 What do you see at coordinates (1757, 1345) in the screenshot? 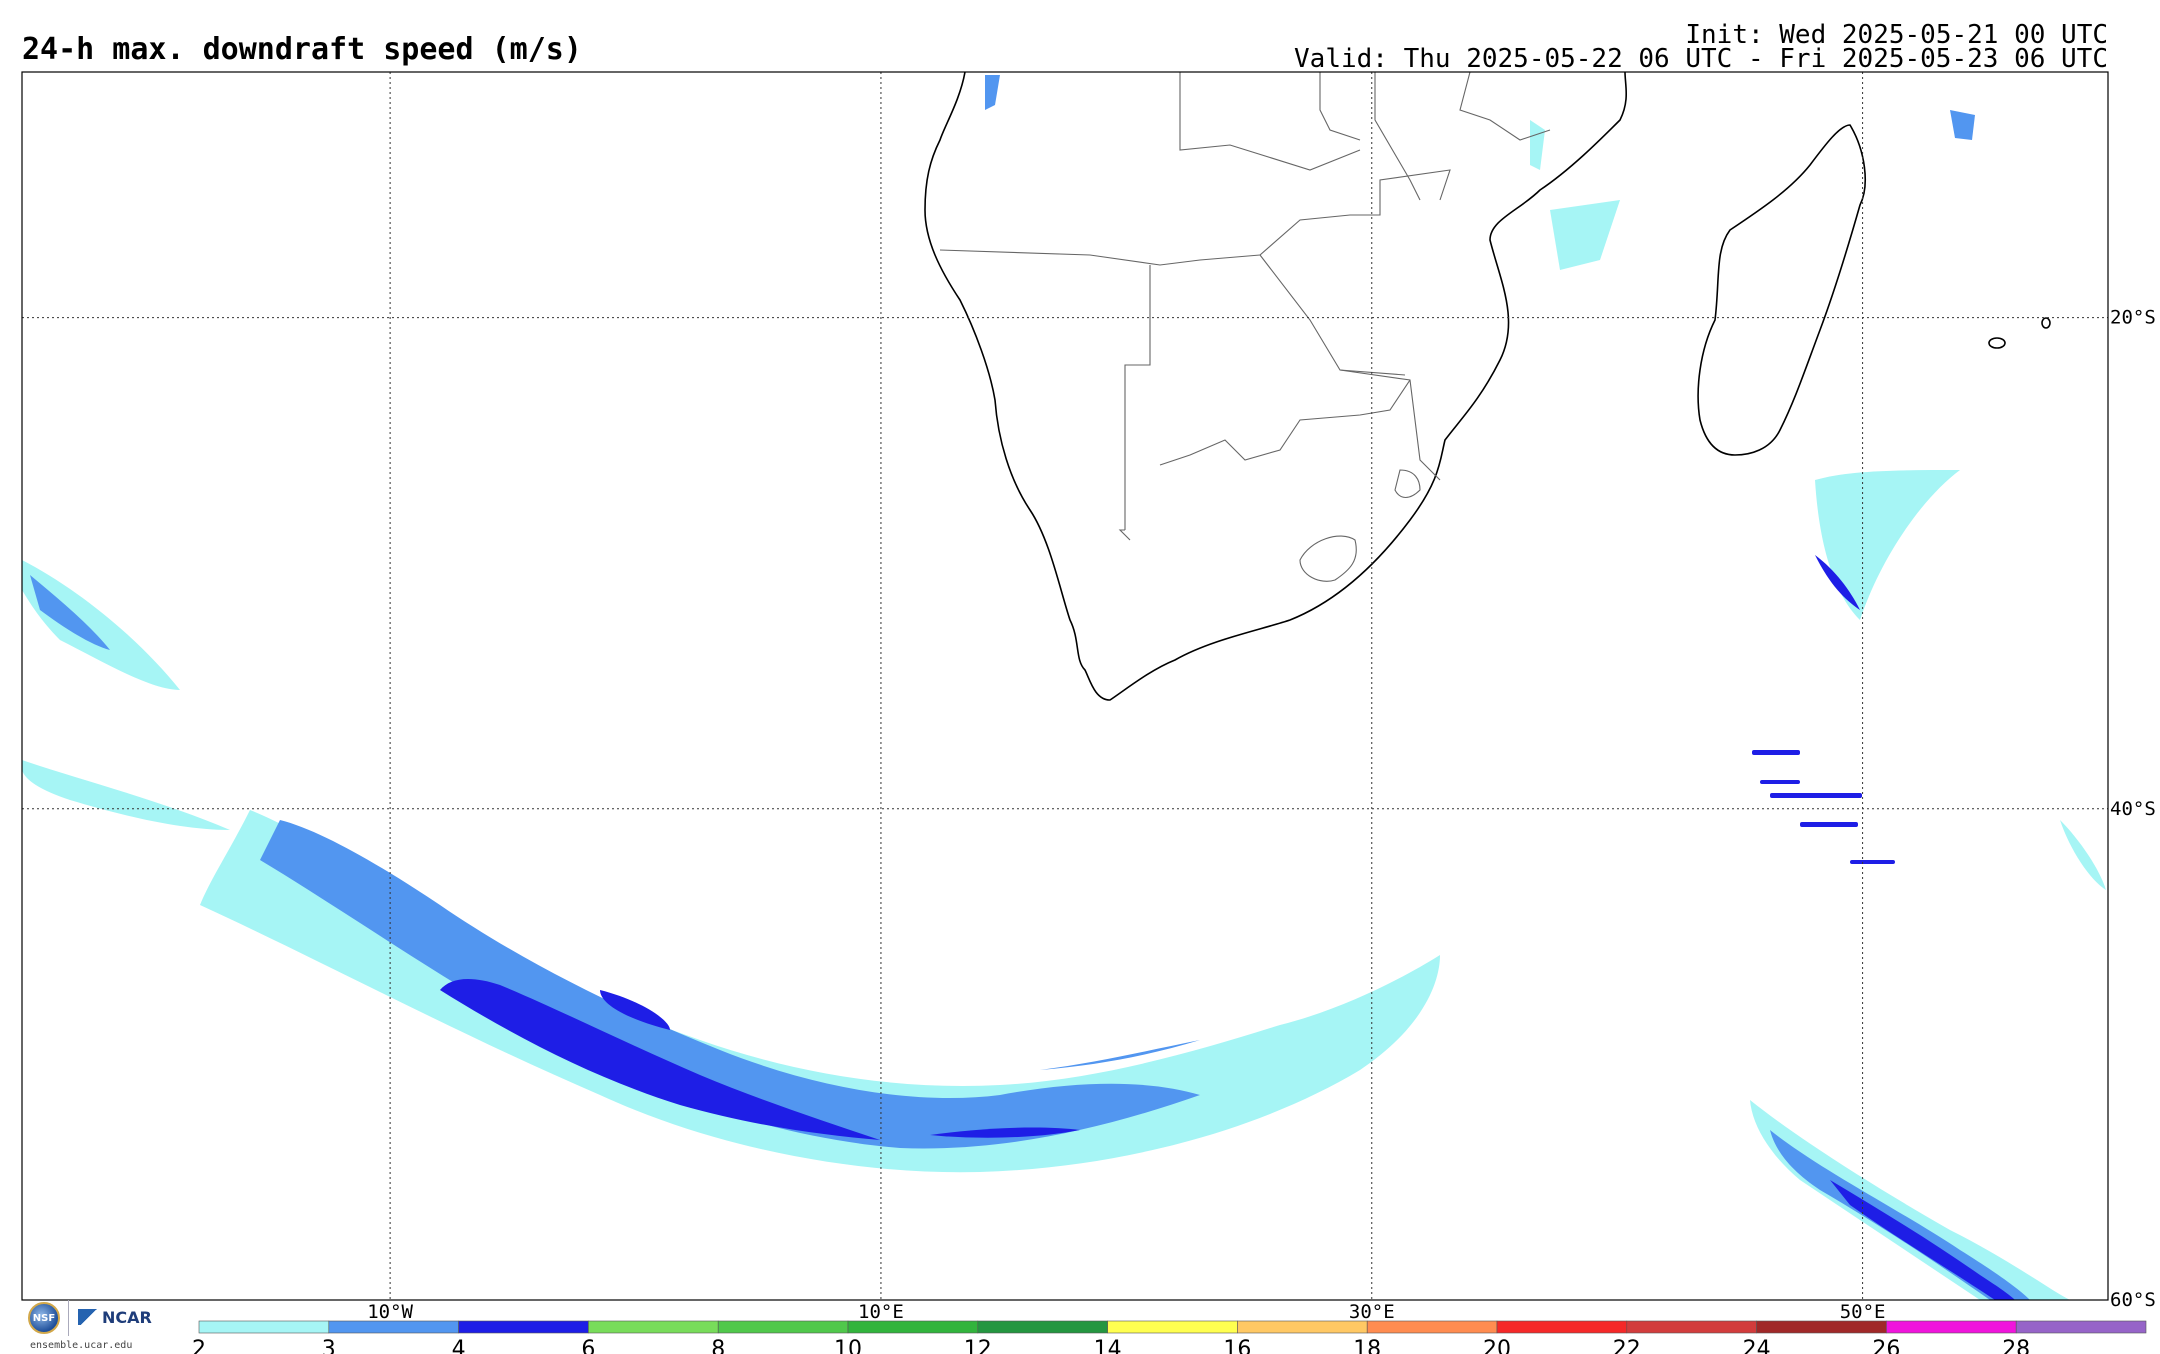
I see `colorbar-level-label: 24` at bounding box center [1757, 1345].